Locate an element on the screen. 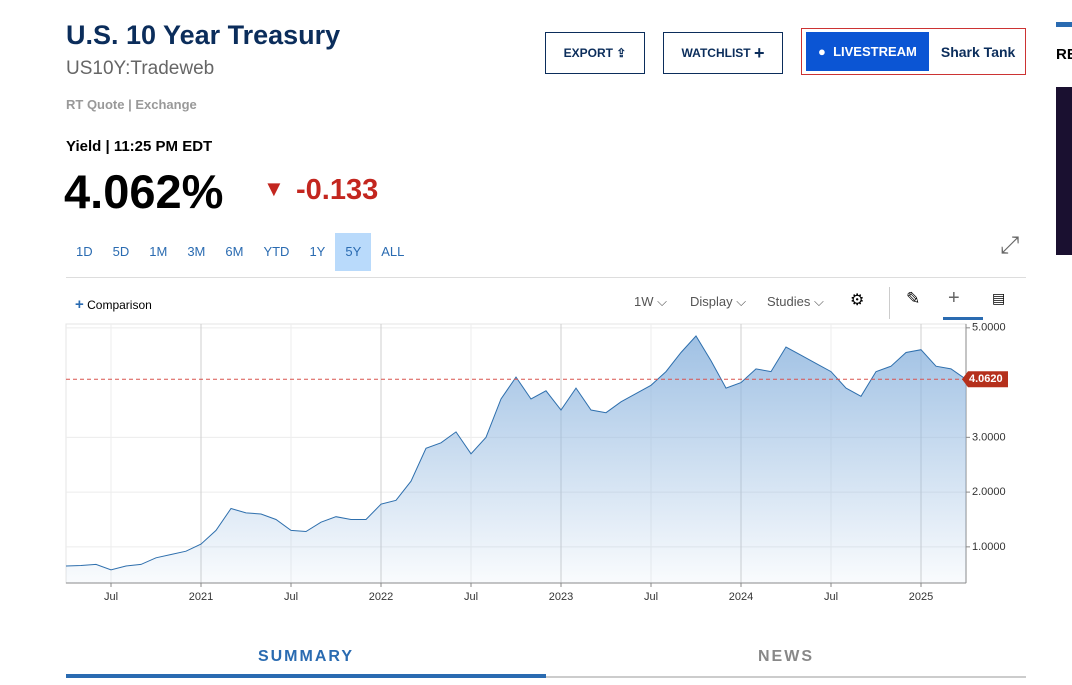 The width and height of the screenshot is (1072, 685). range-button: 5D is located at coordinates (121, 251).